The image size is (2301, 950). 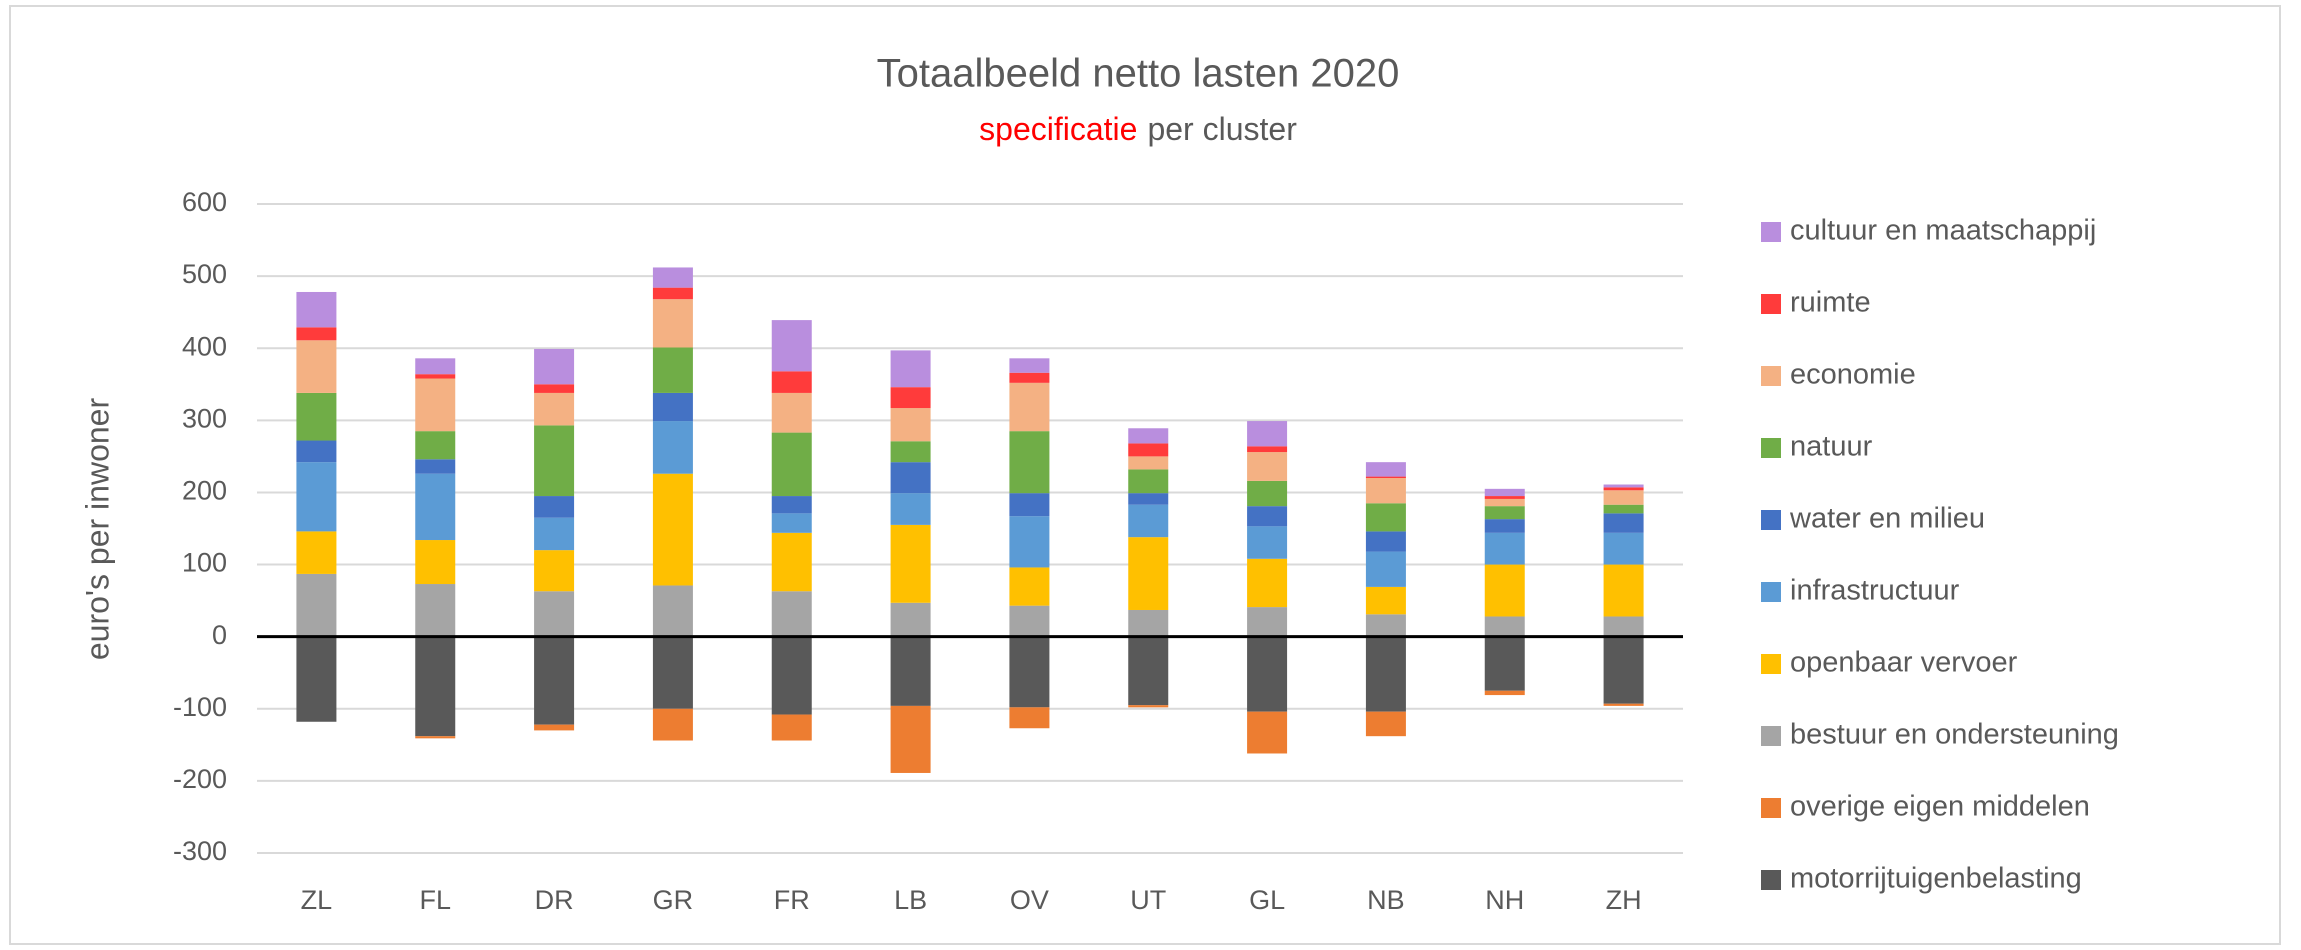 What do you see at coordinates (1029, 900) in the screenshot?
I see `x-tick-label: OV` at bounding box center [1029, 900].